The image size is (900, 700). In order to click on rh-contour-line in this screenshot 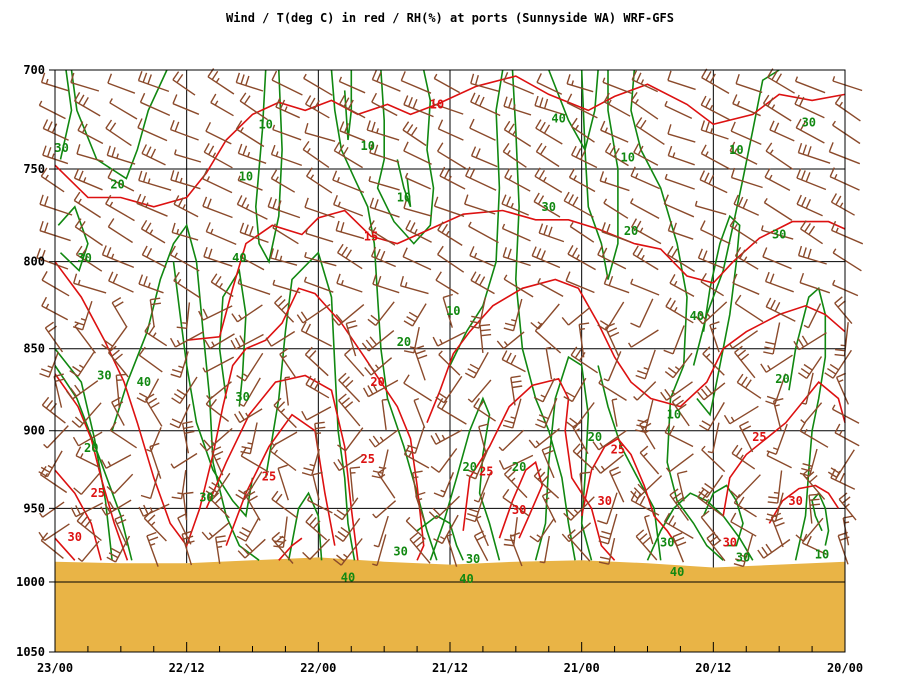, I will do `click(543, 315)`.